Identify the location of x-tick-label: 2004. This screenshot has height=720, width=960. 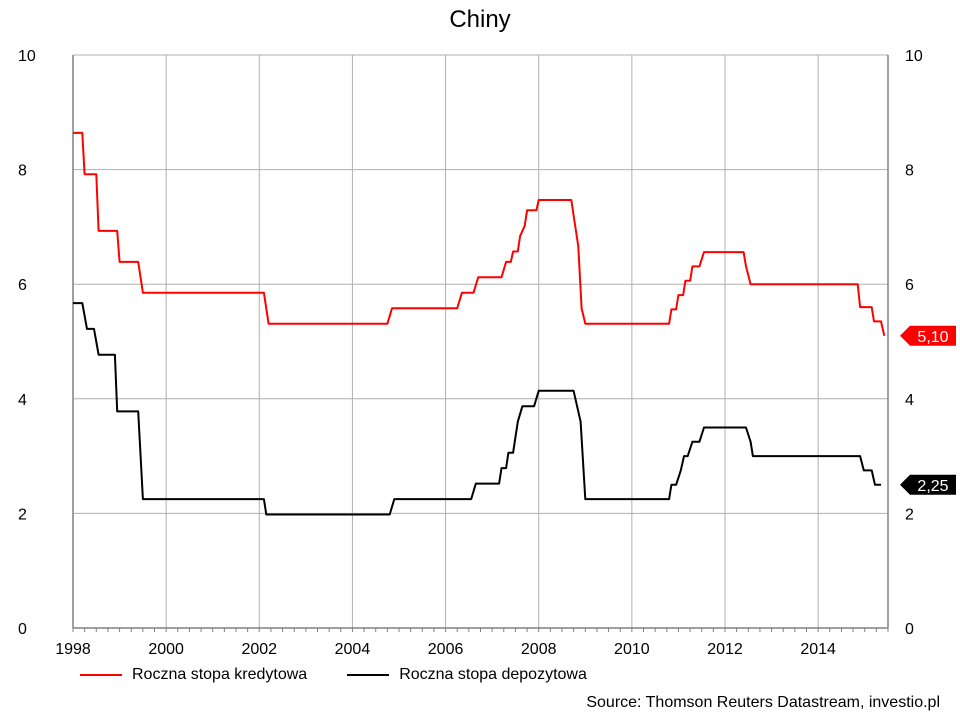
(353, 649).